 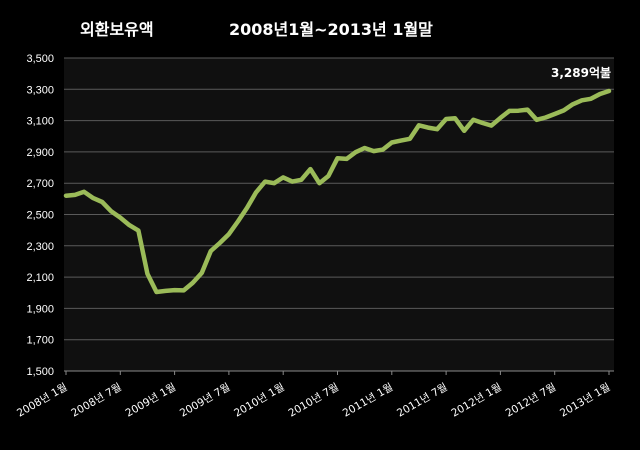 What do you see at coordinates (581, 73) in the screenshot?
I see `last-value-annotation: 3,289억불` at bounding box center [581, 73].